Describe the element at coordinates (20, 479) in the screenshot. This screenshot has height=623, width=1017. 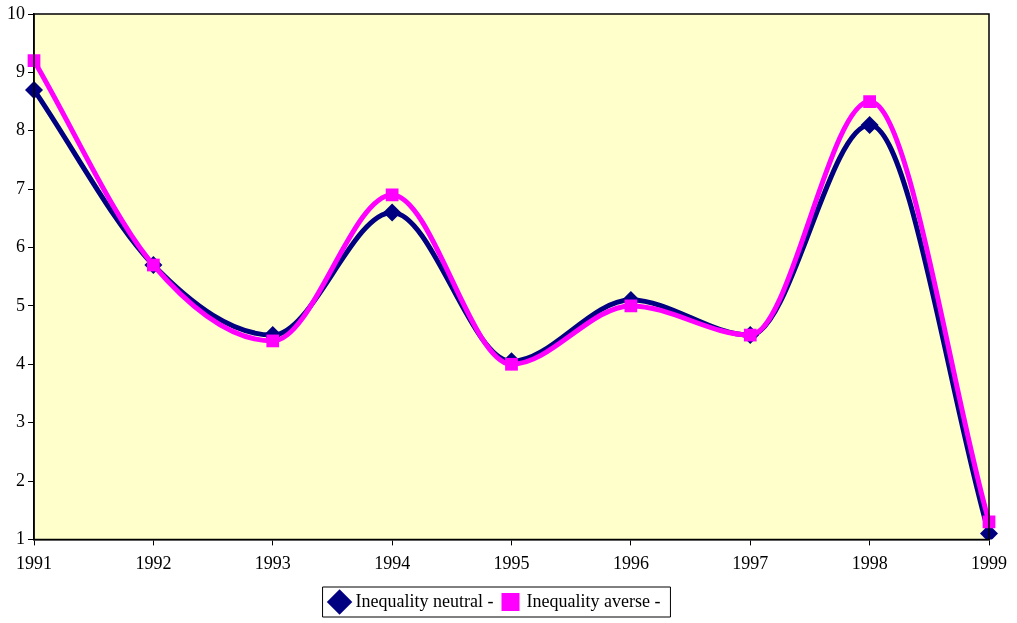
I see `y-tick-label: 2` at that location.